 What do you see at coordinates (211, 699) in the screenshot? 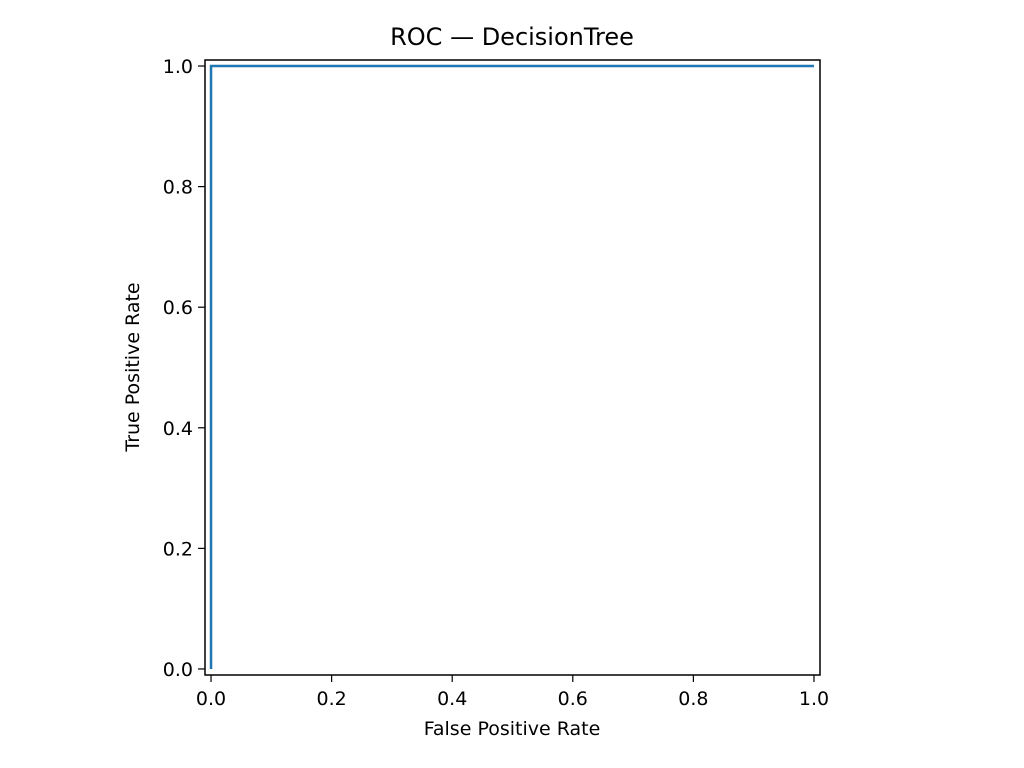
I see `x-tick-label: 0.0` at bounding box center [211, 699].